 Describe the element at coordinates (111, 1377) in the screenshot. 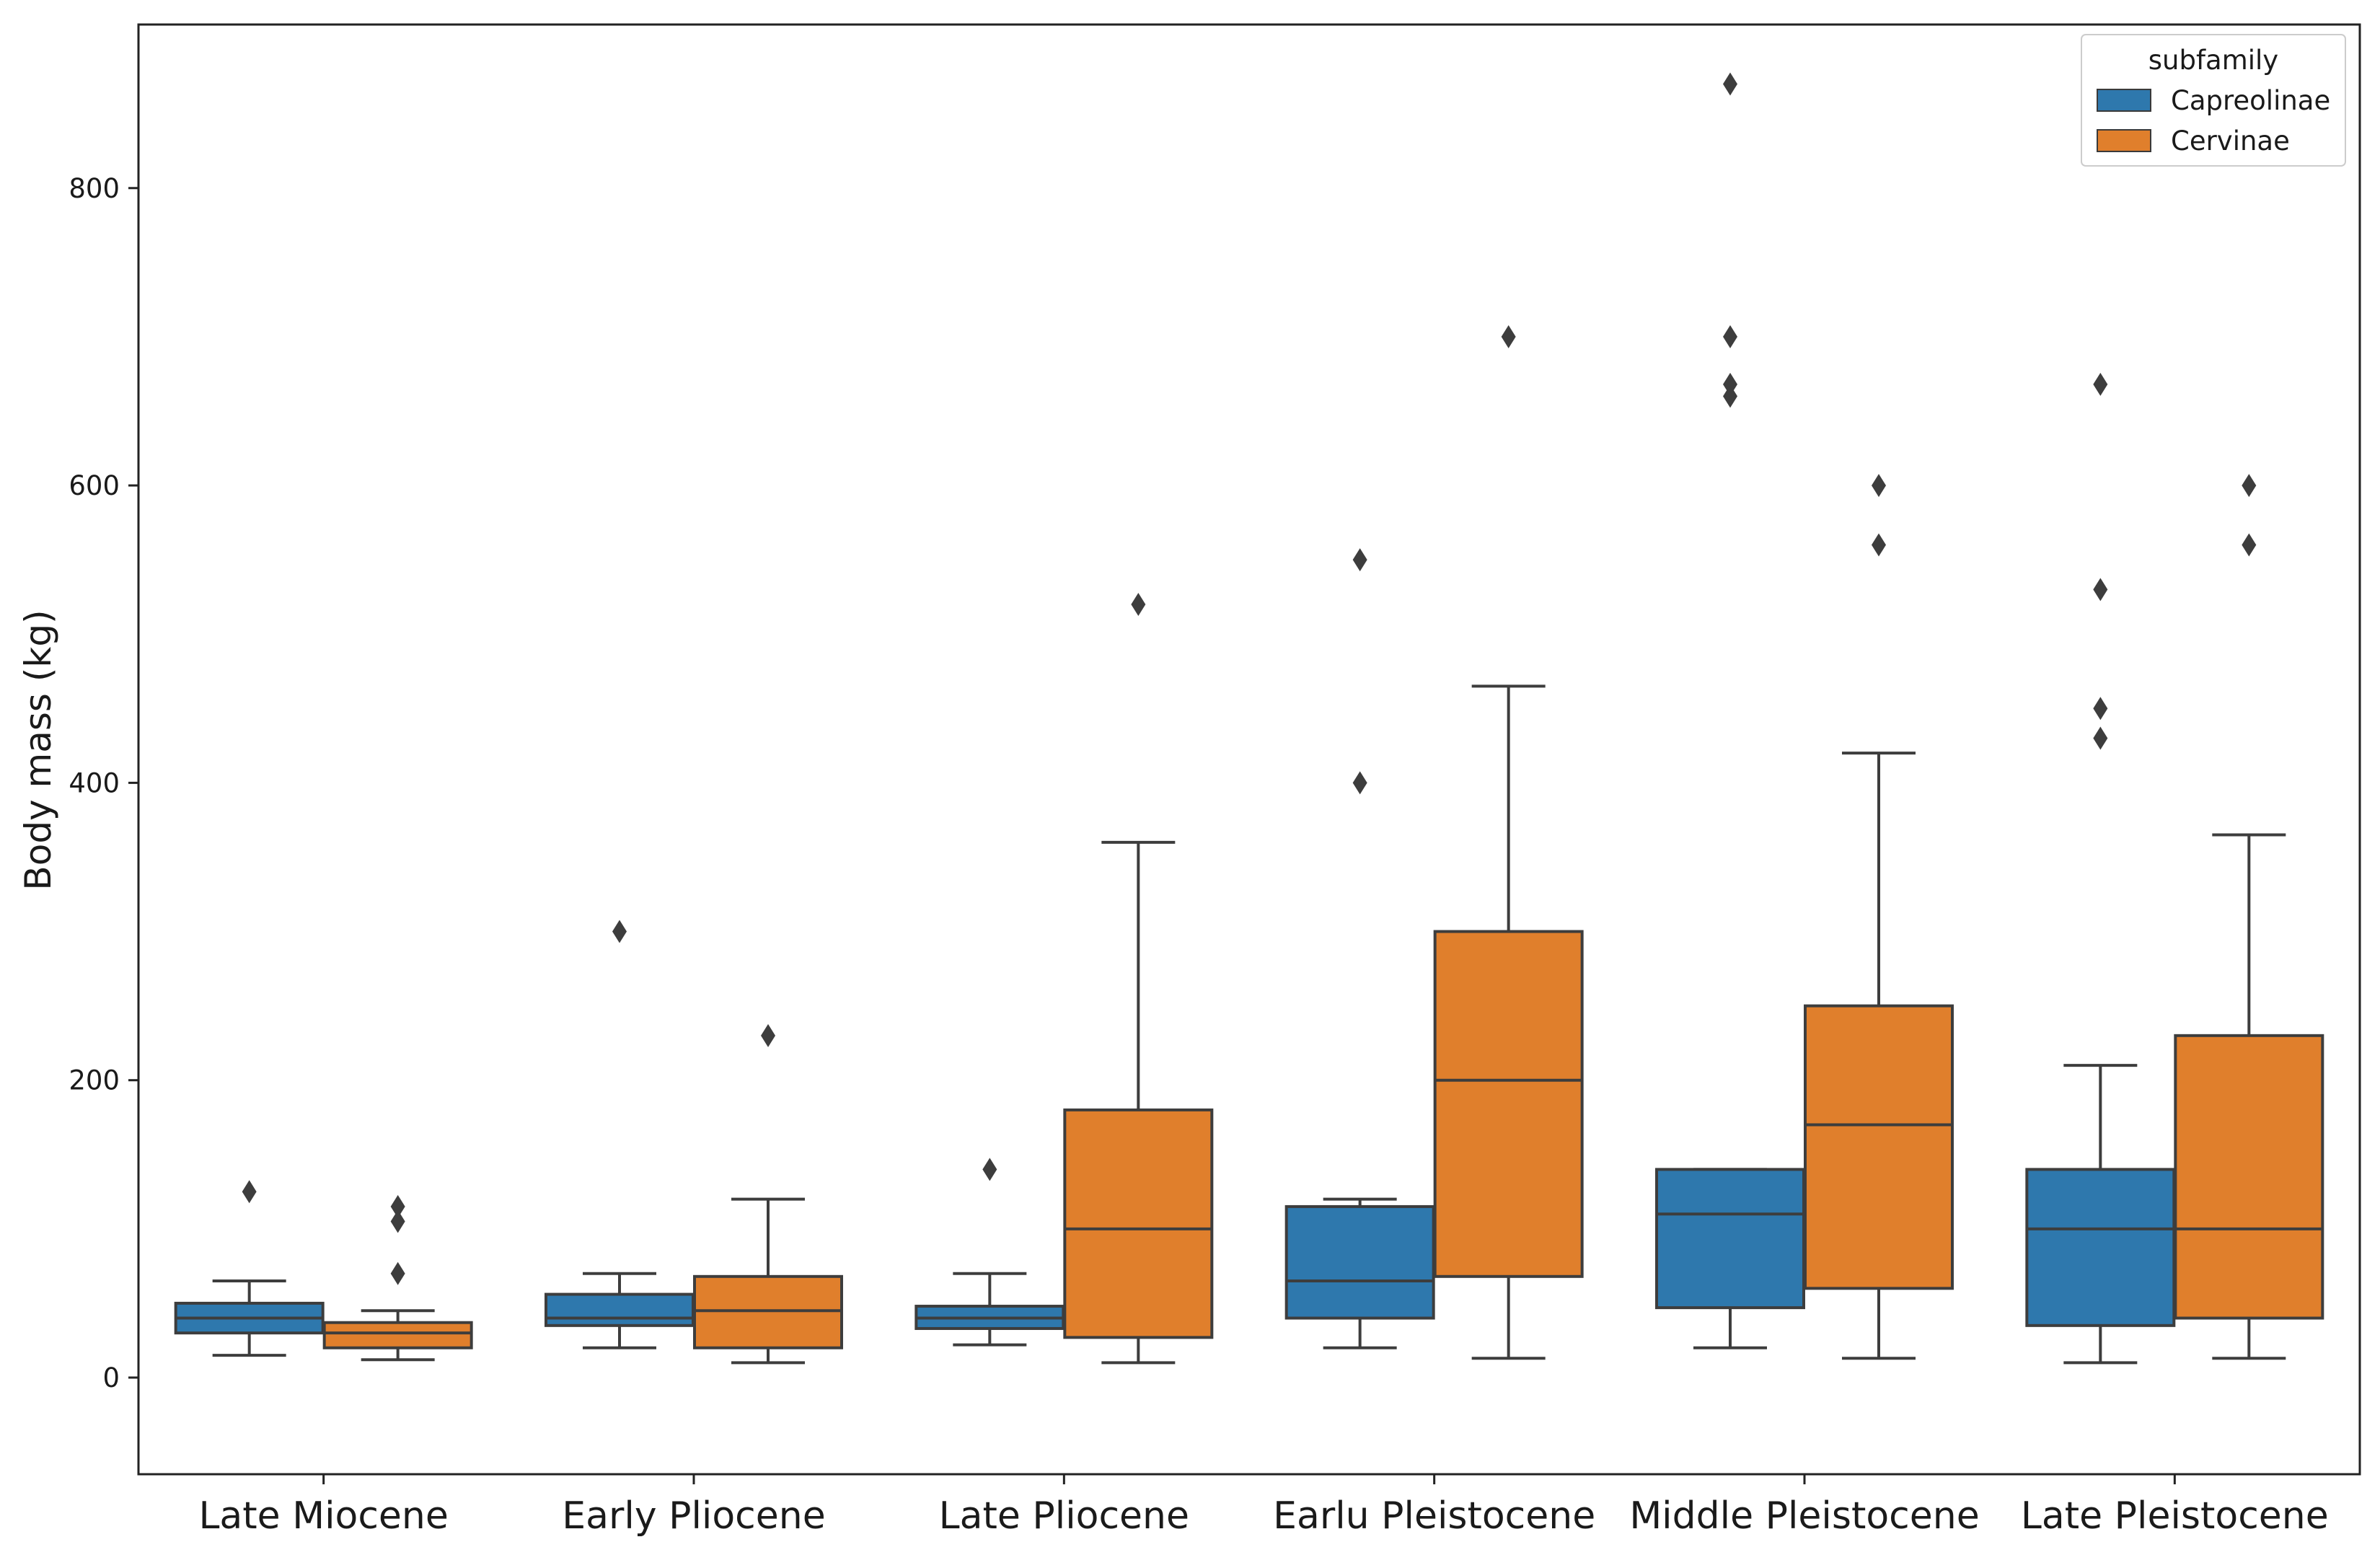

I see `y-tick-label: 0` at that location.